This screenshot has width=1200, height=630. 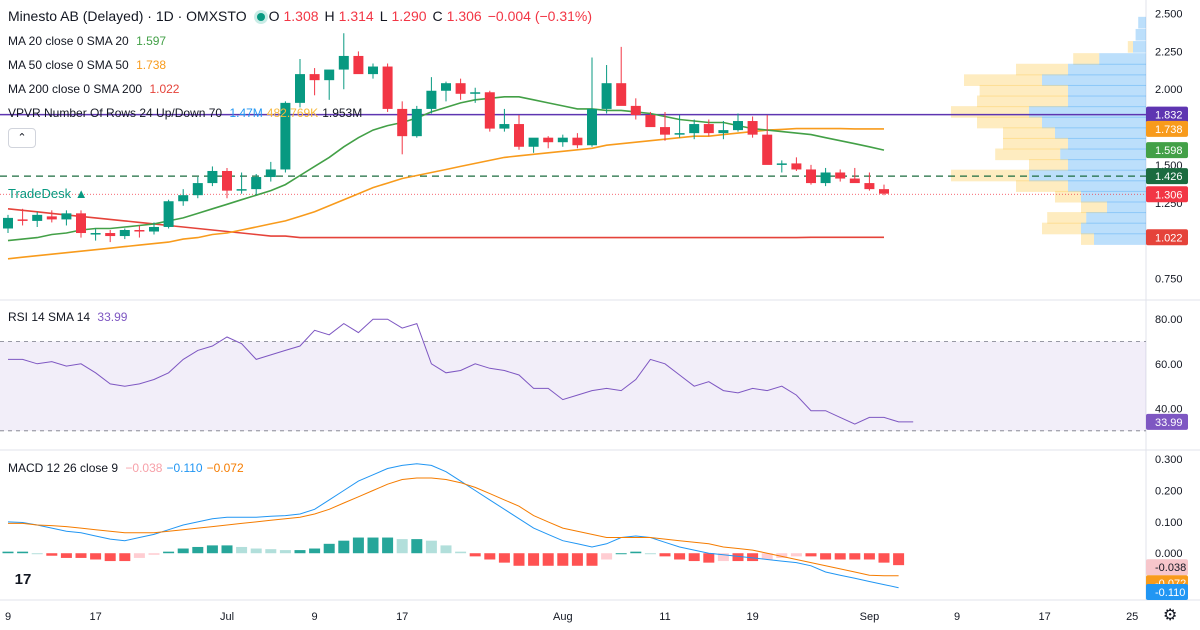 What do you see at coordinates (870, 617) in the screenshot?
I see `time-tick-label: Sep` at bounding box center [870, 617].